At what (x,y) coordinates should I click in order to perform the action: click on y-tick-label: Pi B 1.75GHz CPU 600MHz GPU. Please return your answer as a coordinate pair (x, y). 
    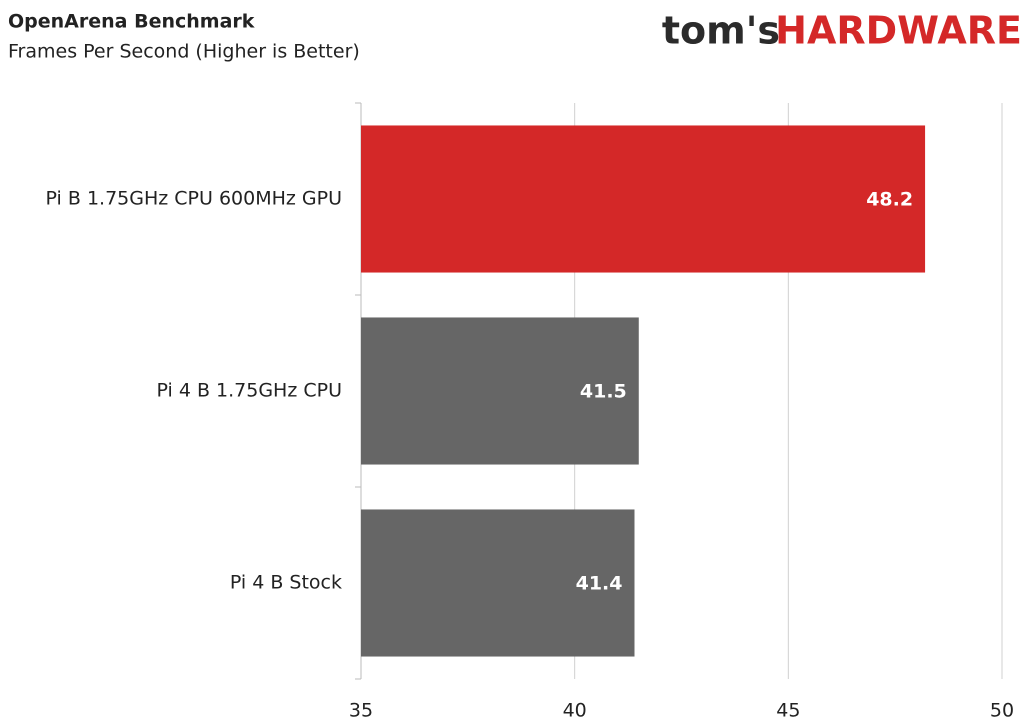
    Looking at the image, I should click on (194, 199).